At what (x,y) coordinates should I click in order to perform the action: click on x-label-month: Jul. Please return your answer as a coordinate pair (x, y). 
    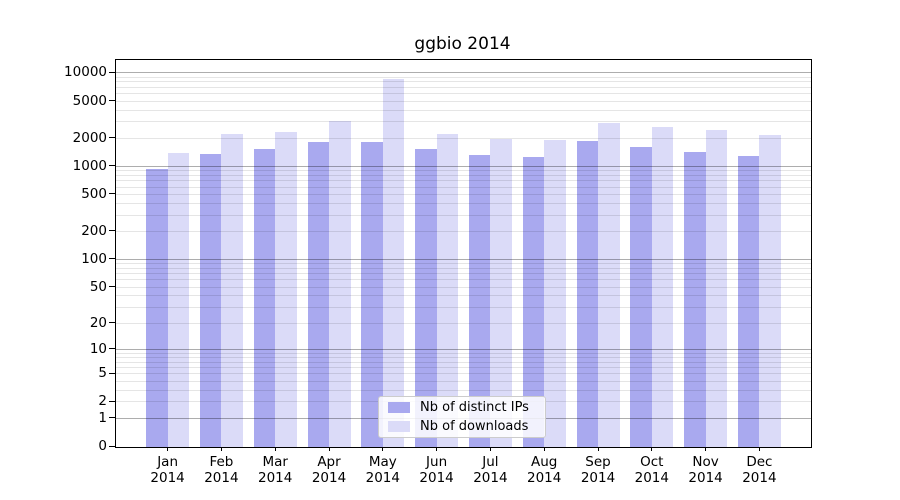
    Looking at the image, I should click on (490, 462).